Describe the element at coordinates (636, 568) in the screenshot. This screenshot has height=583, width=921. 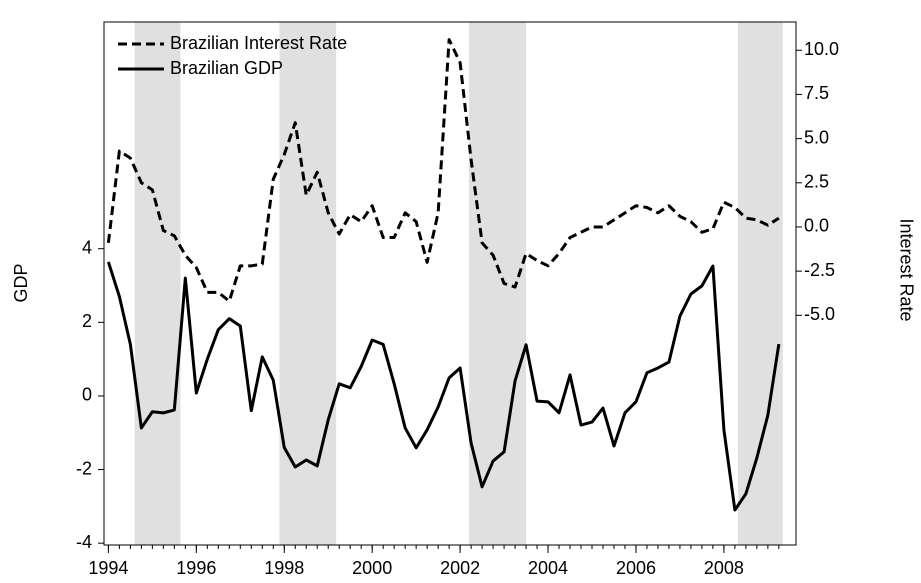
I see `x-tick-label: 2006` at that location.